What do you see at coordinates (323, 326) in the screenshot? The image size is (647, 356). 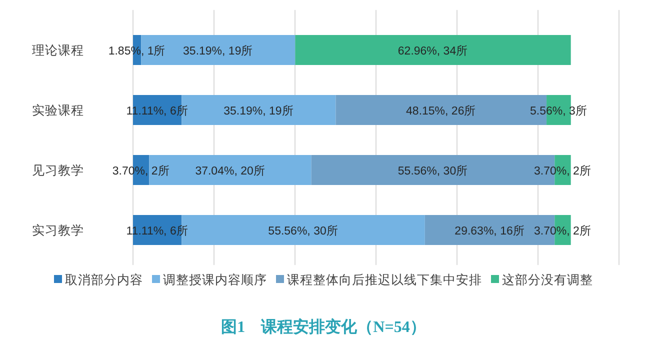 I see `text: 图1 课程安排变化（N=54）` at bounding box center [323, 326].